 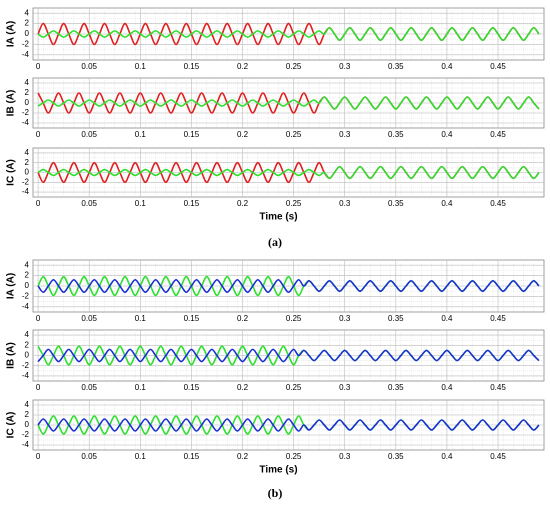 What do you see at coordinates (275, 493) in the screenshot?
I see `caption: (b)` at bounding box center [275, 493].